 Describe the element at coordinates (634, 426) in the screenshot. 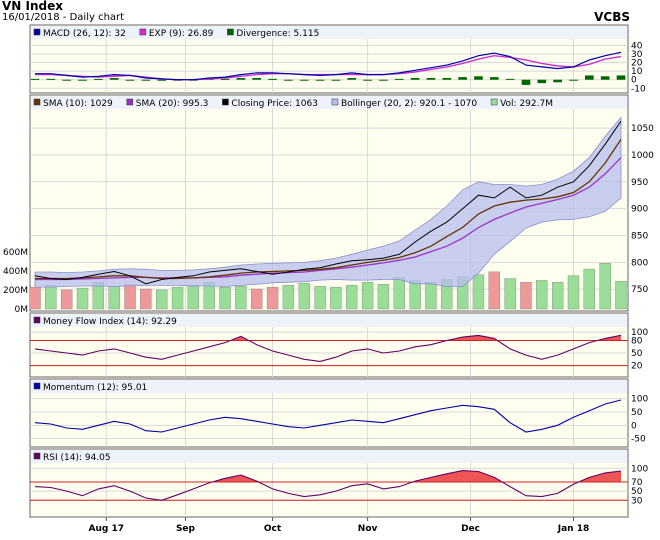

I see `momentum-ytick-2: 0` at that location.